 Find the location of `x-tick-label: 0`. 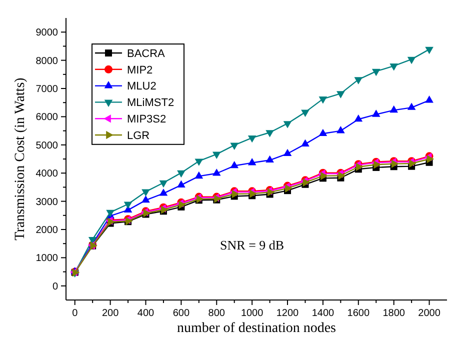

x-tick-label: 0 is located at coordinates (75, 313).